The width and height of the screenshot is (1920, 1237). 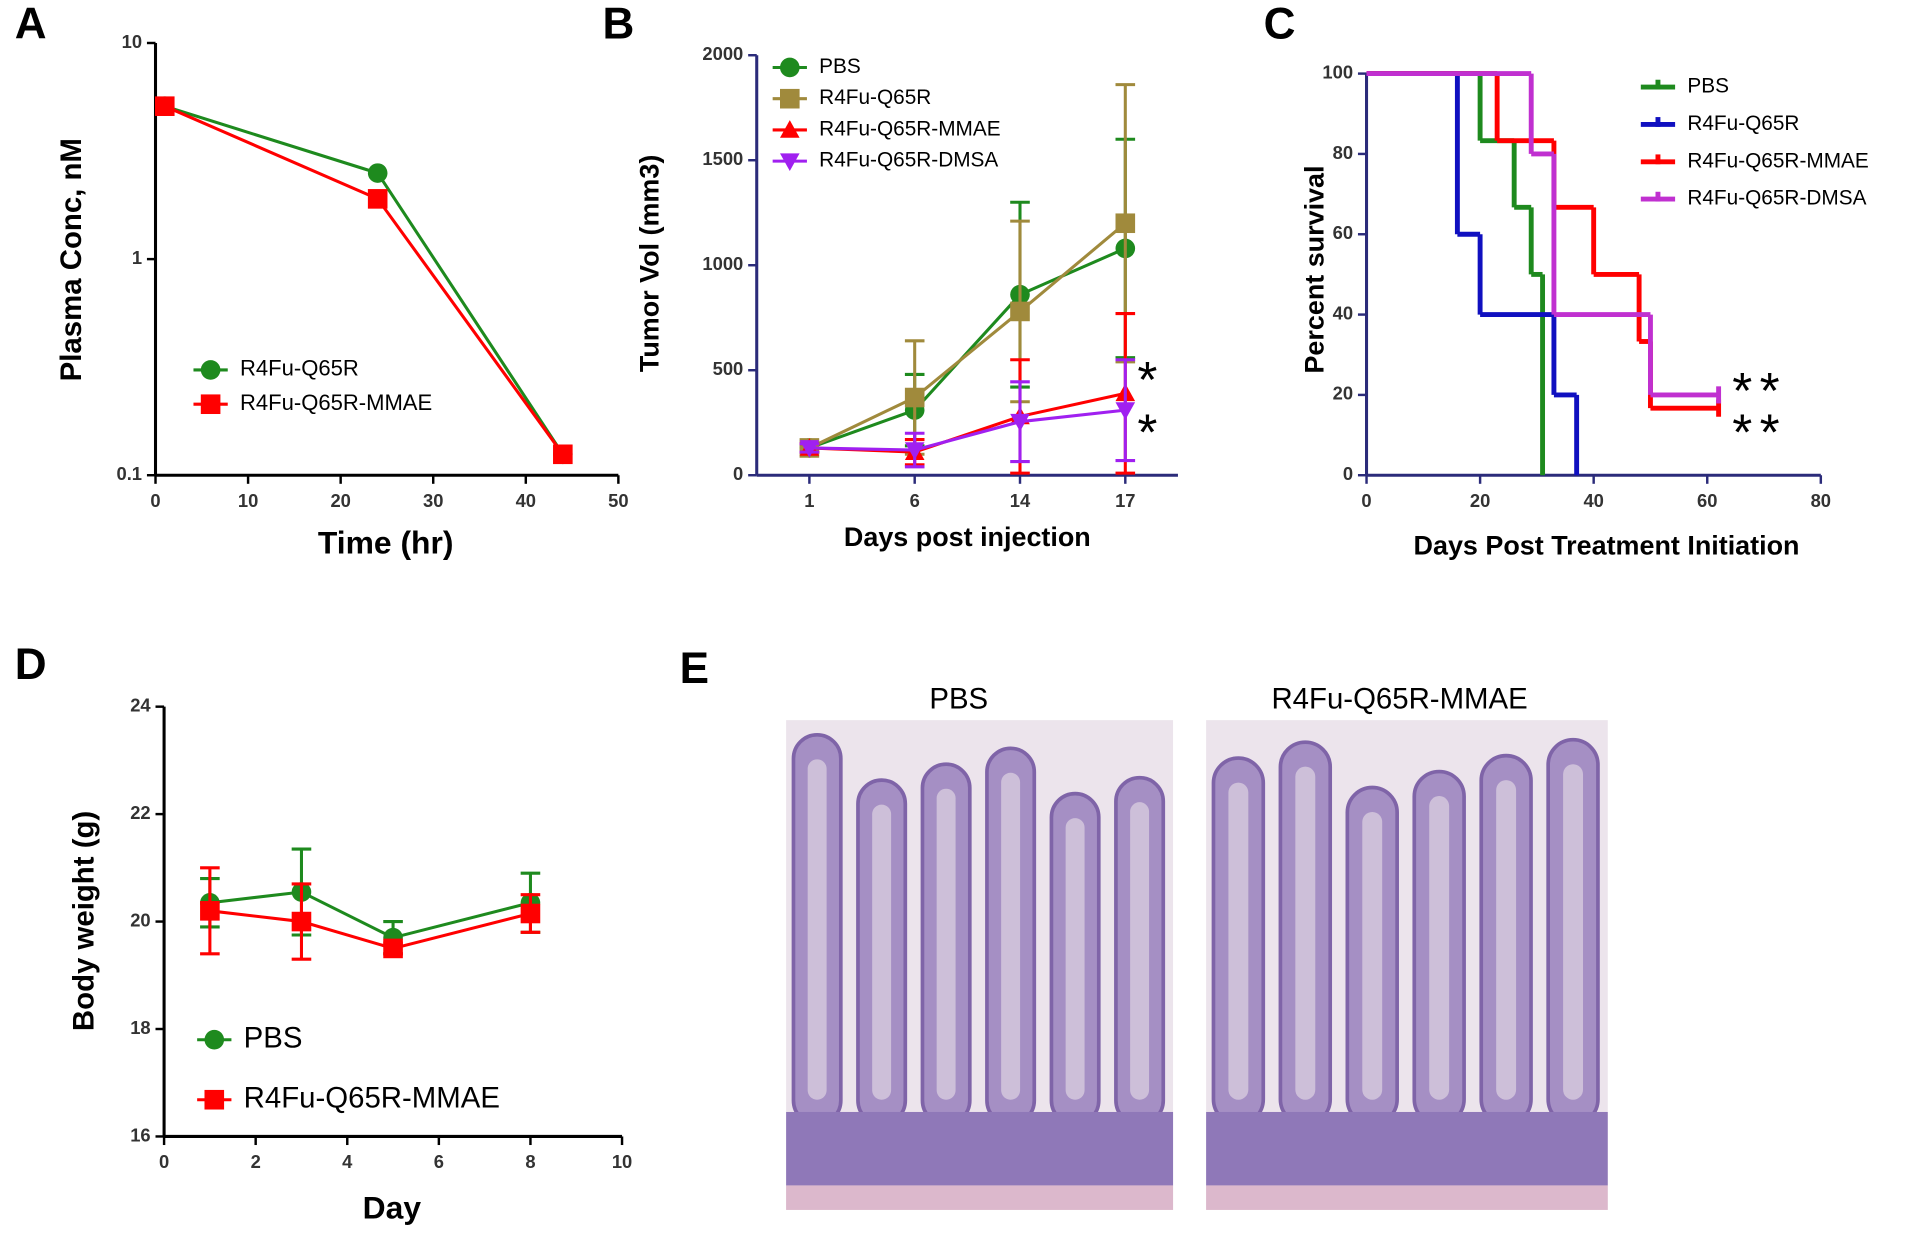 What do you see at coordinates (31, 664) in the screenshot?
I see `panel-letter: D` at bounding box center [31, 664].